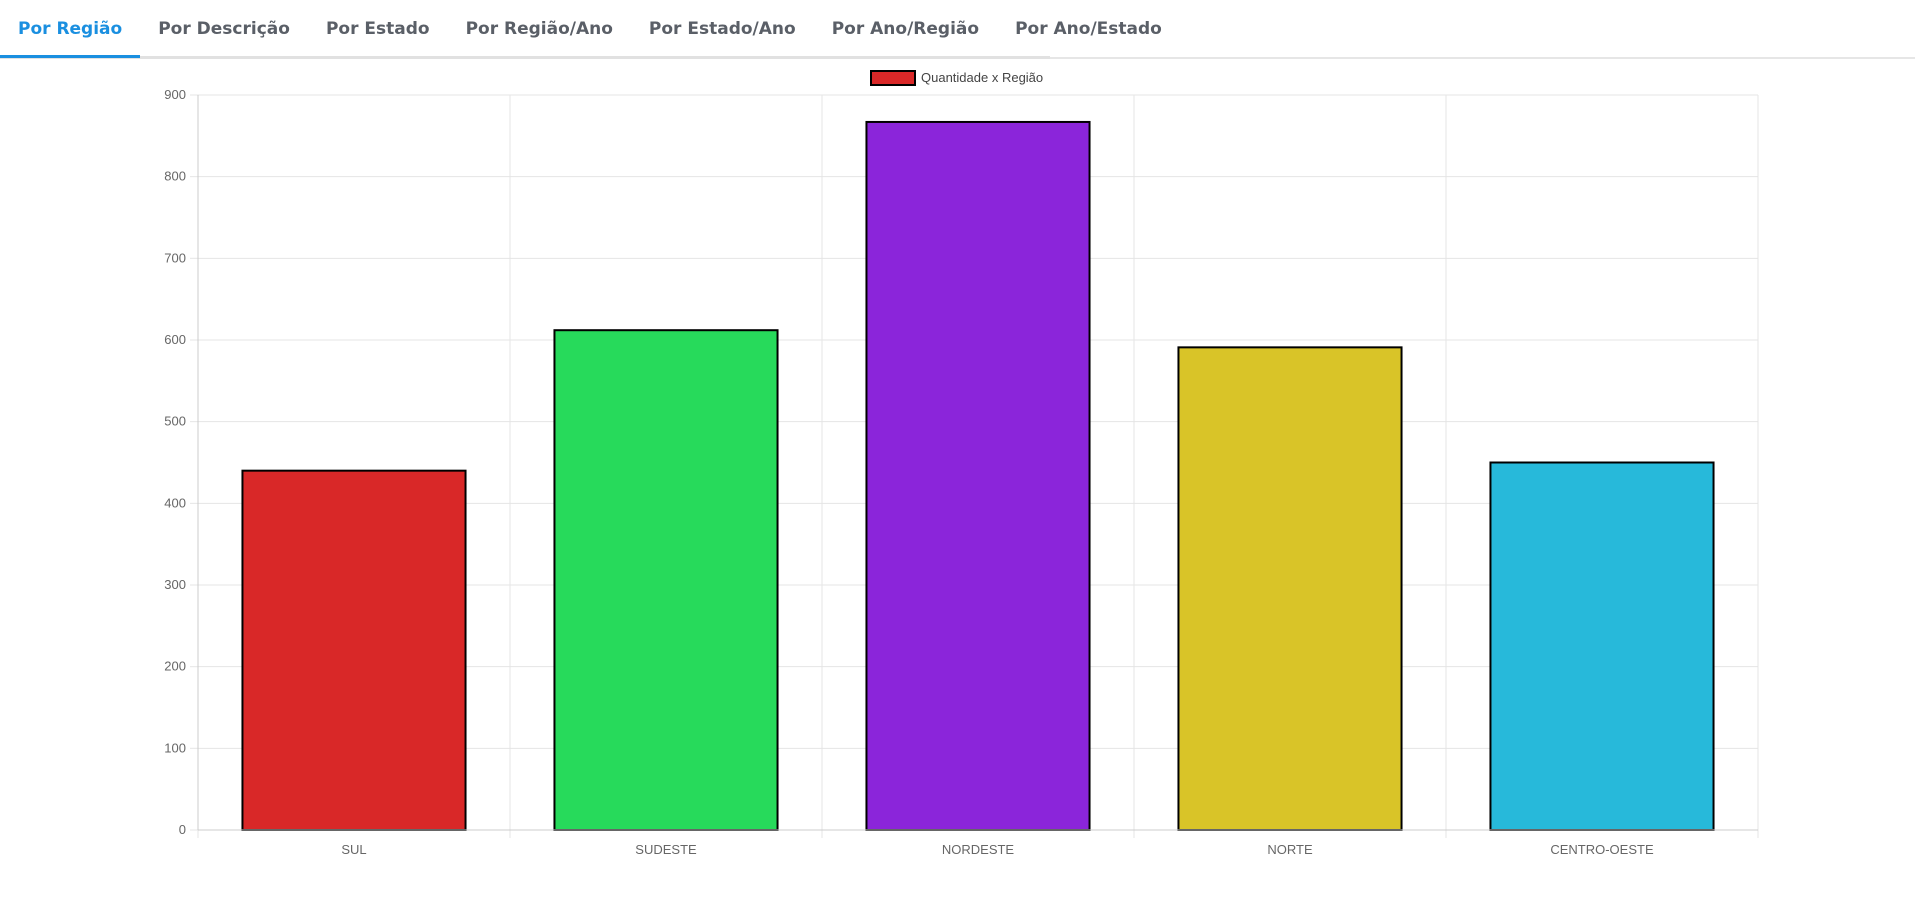  Describe the element at coordinates (175, 176) in the screenshot. I see `y-tick-label: 800` at that location.